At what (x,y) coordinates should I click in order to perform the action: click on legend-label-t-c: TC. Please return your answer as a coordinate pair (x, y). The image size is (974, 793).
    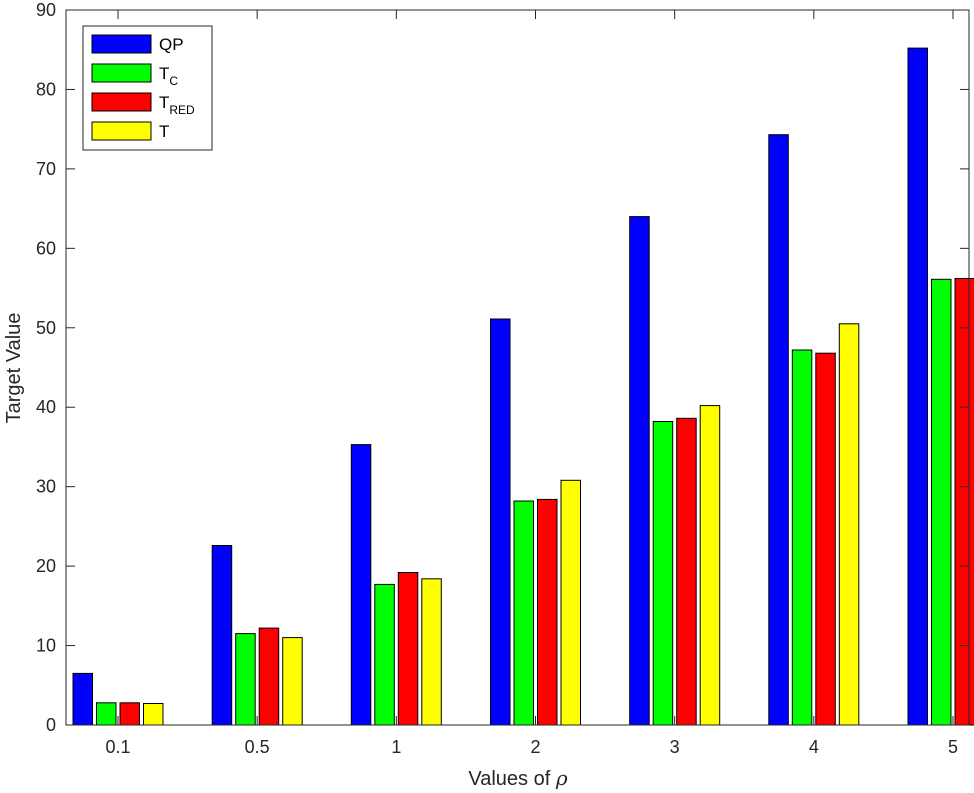
    Looking at the image, I should click on (168, 76).